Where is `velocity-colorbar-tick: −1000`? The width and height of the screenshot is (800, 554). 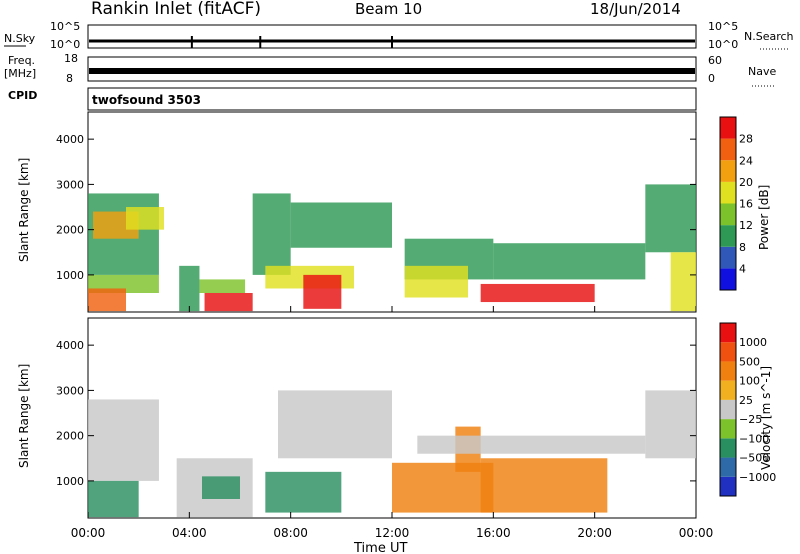
velocity-colorbar-tick: −1000 is located at coordinates (757, 477).